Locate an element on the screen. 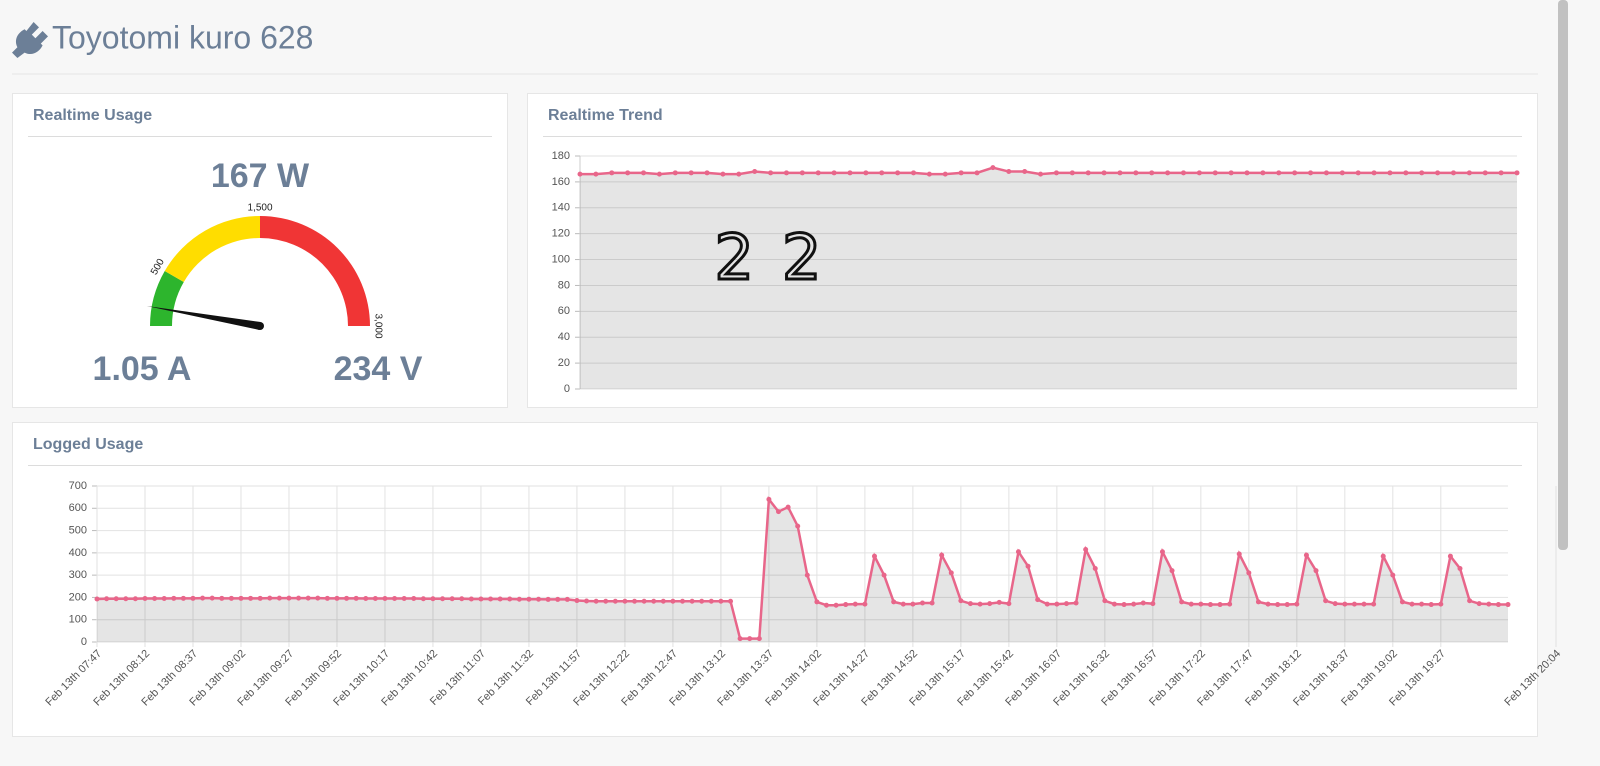 The width and height of the screenshot is (1600, 766). gauge-band is located at coordinates (167, 298).